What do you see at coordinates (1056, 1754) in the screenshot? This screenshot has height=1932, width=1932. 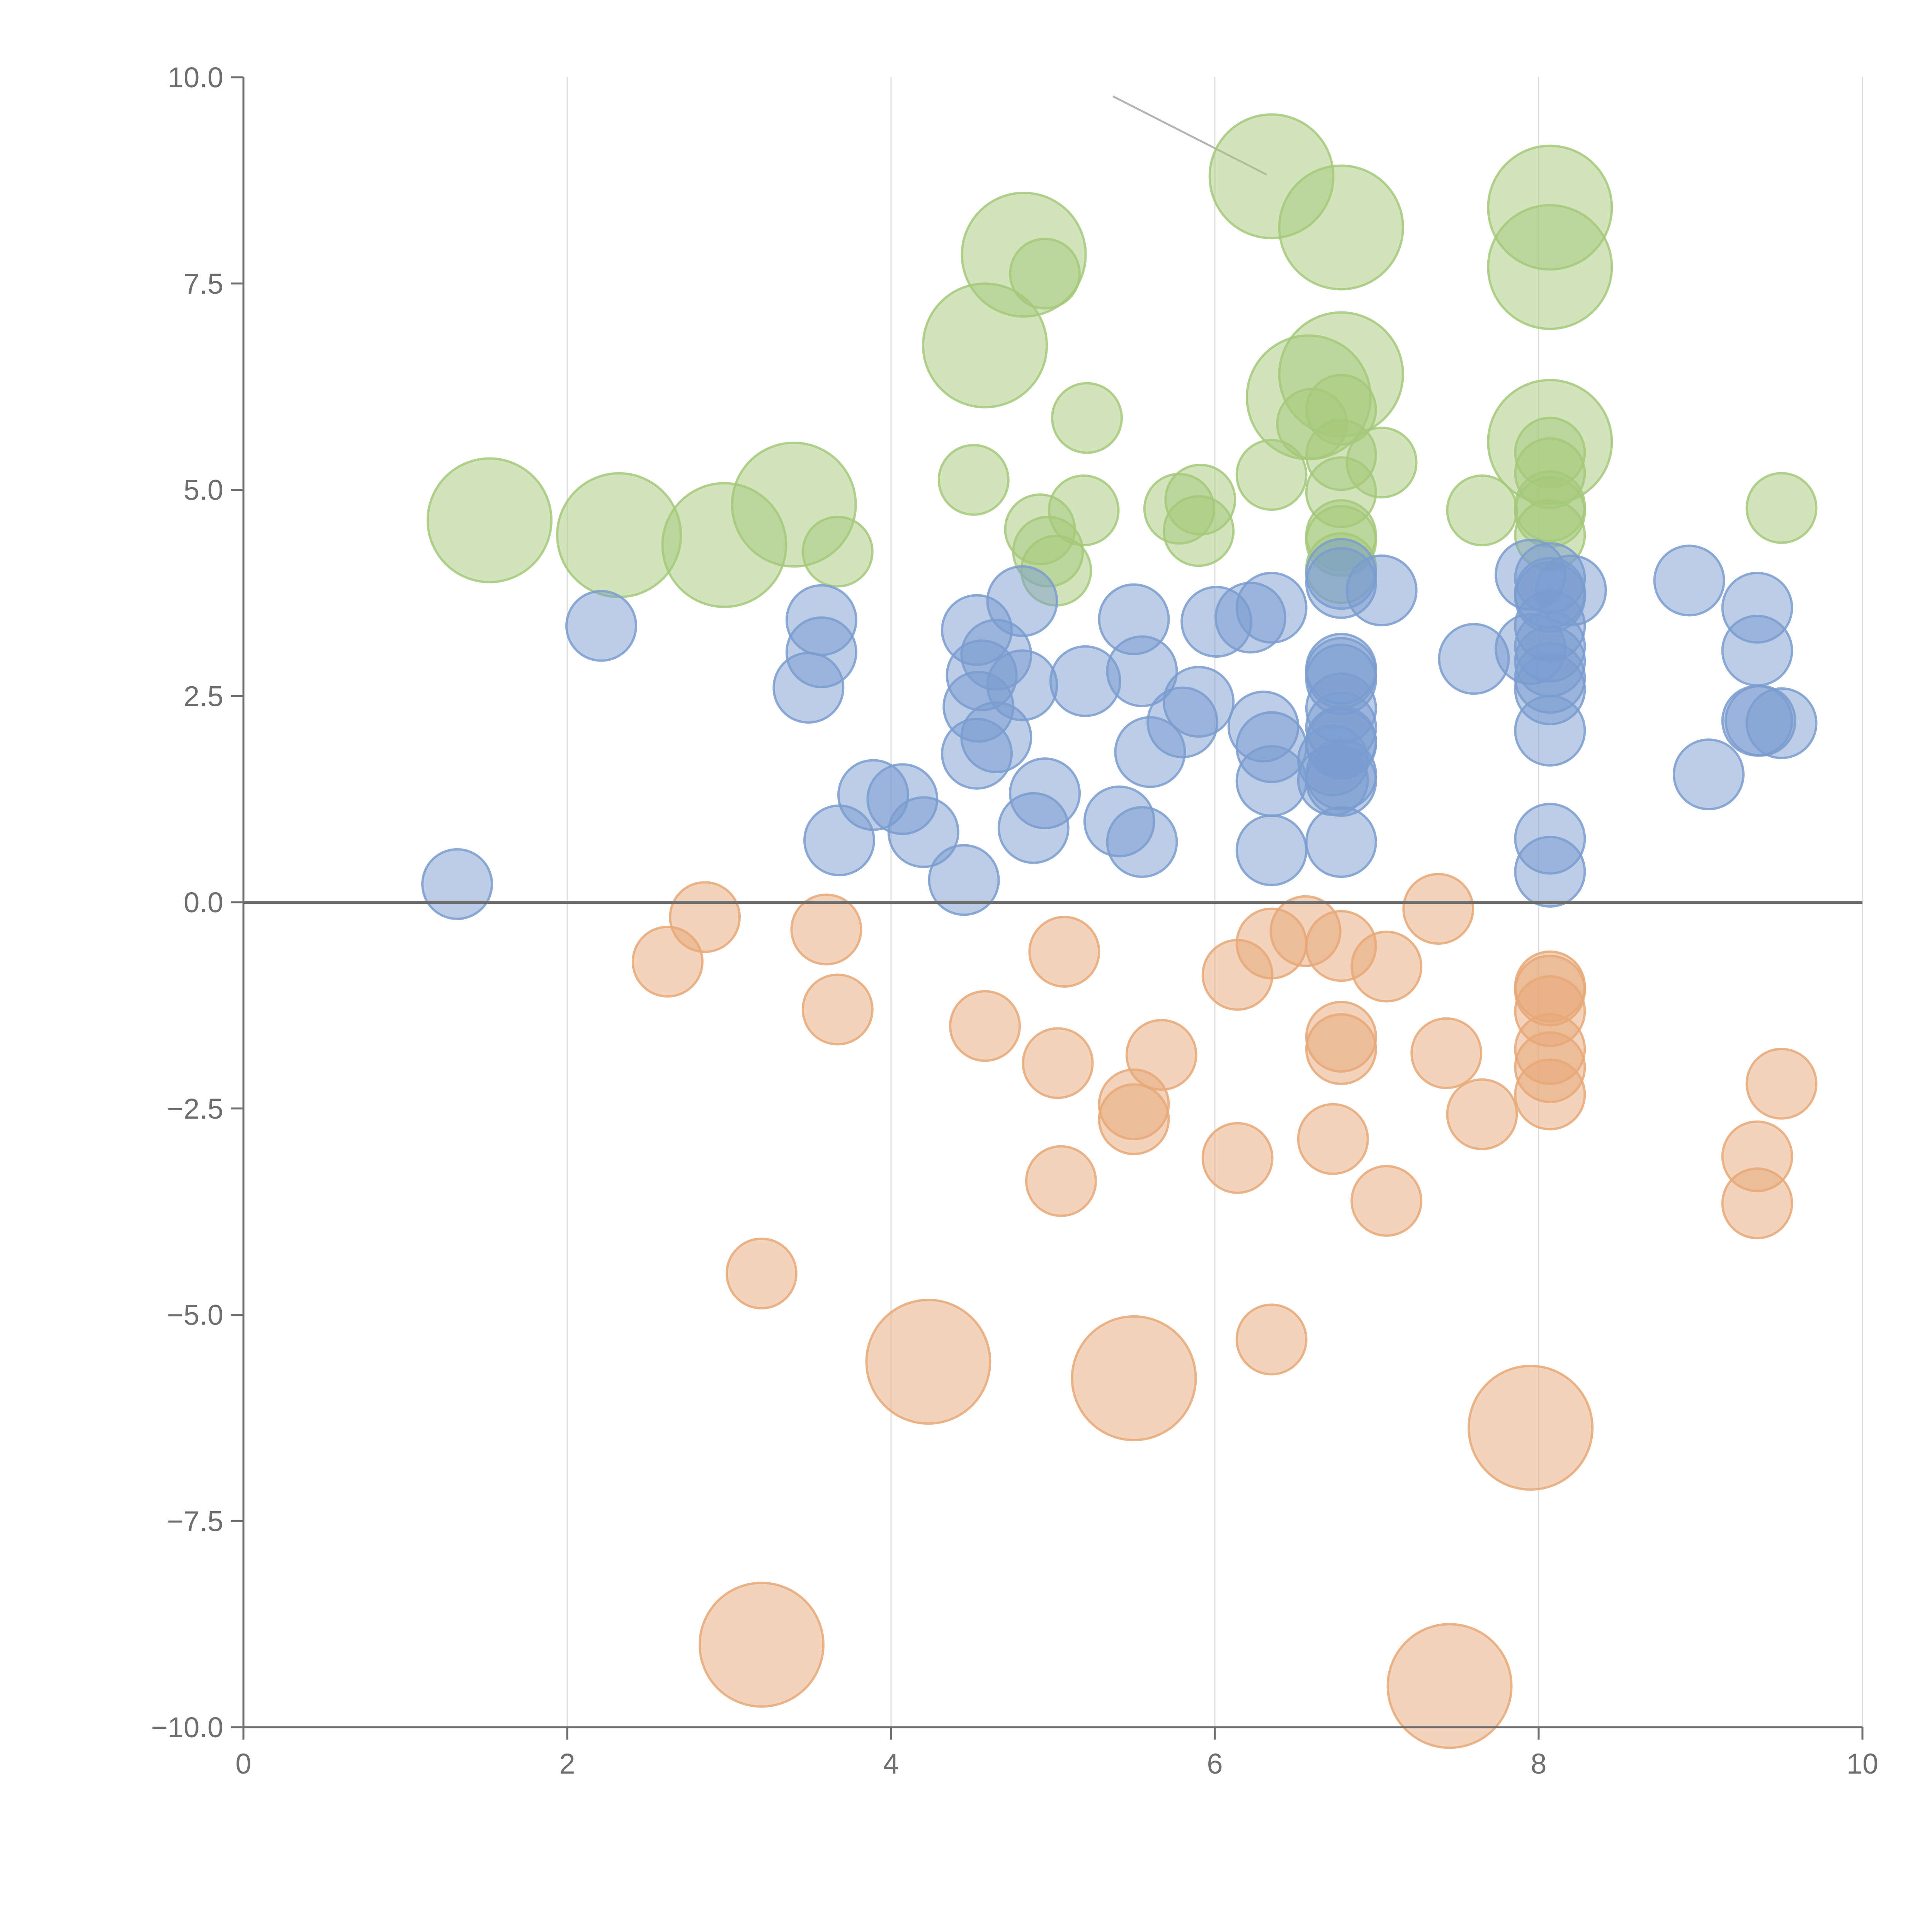 I see `x-axis-ticks: 0 2 4 6 8 10` at bounding box center [1056, 1754].